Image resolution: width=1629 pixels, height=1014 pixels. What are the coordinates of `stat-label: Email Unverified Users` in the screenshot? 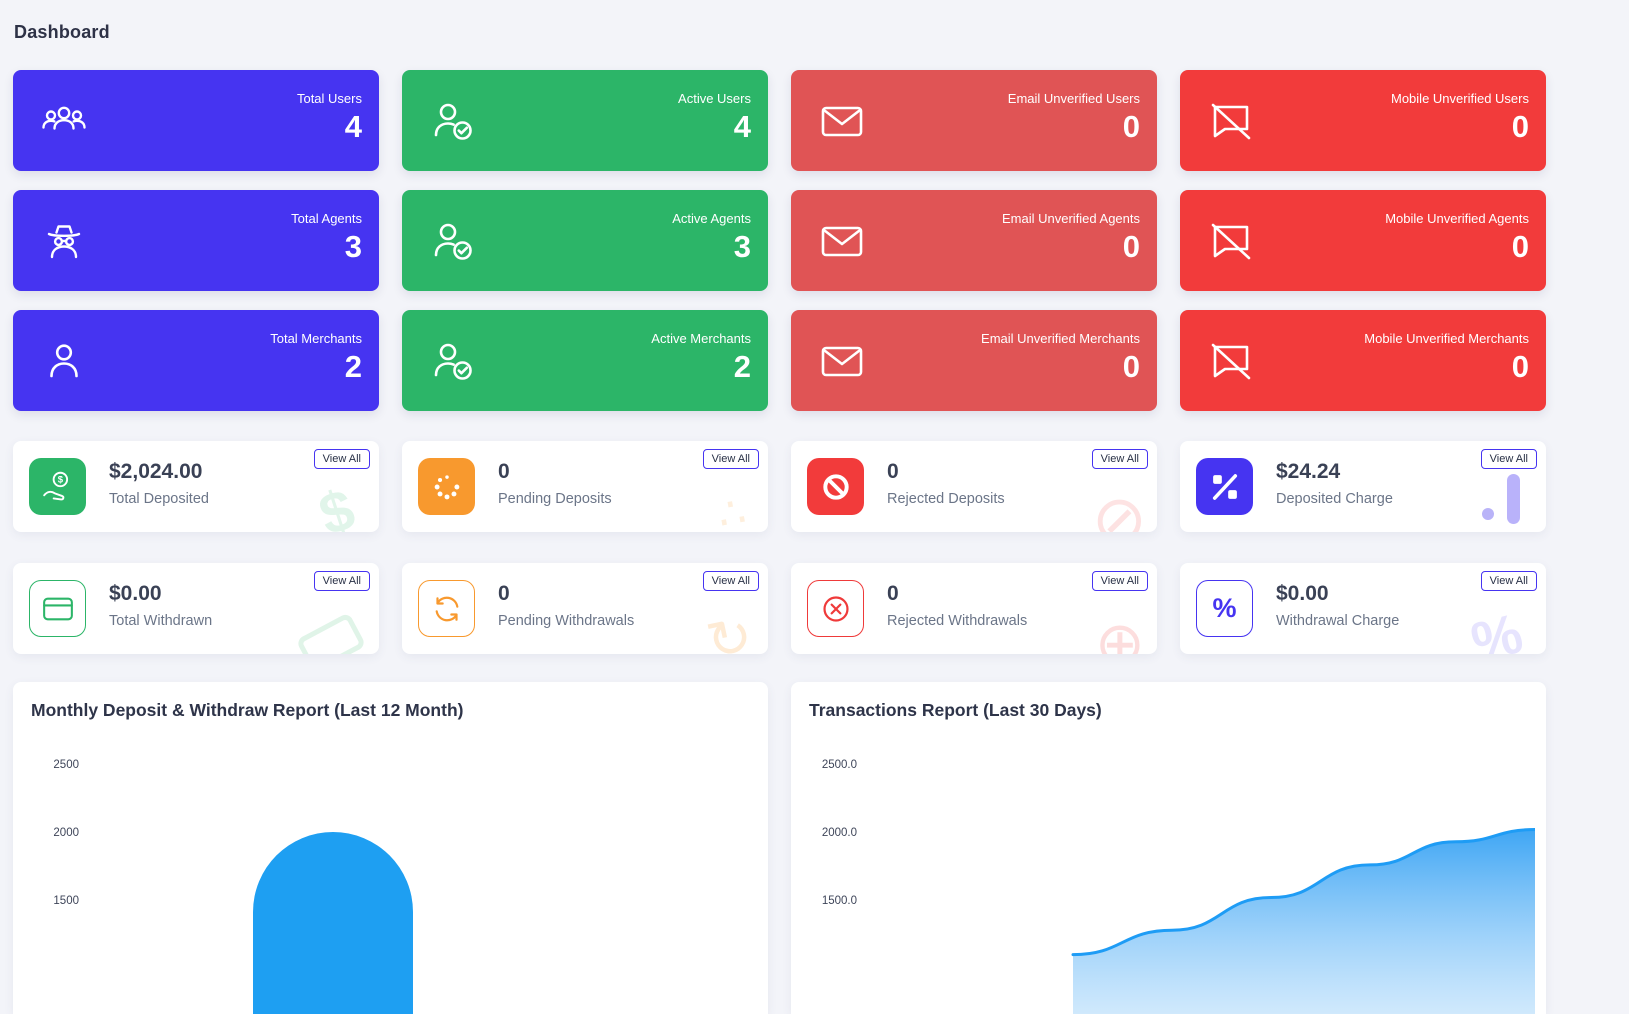 It's located at (1073, 98).